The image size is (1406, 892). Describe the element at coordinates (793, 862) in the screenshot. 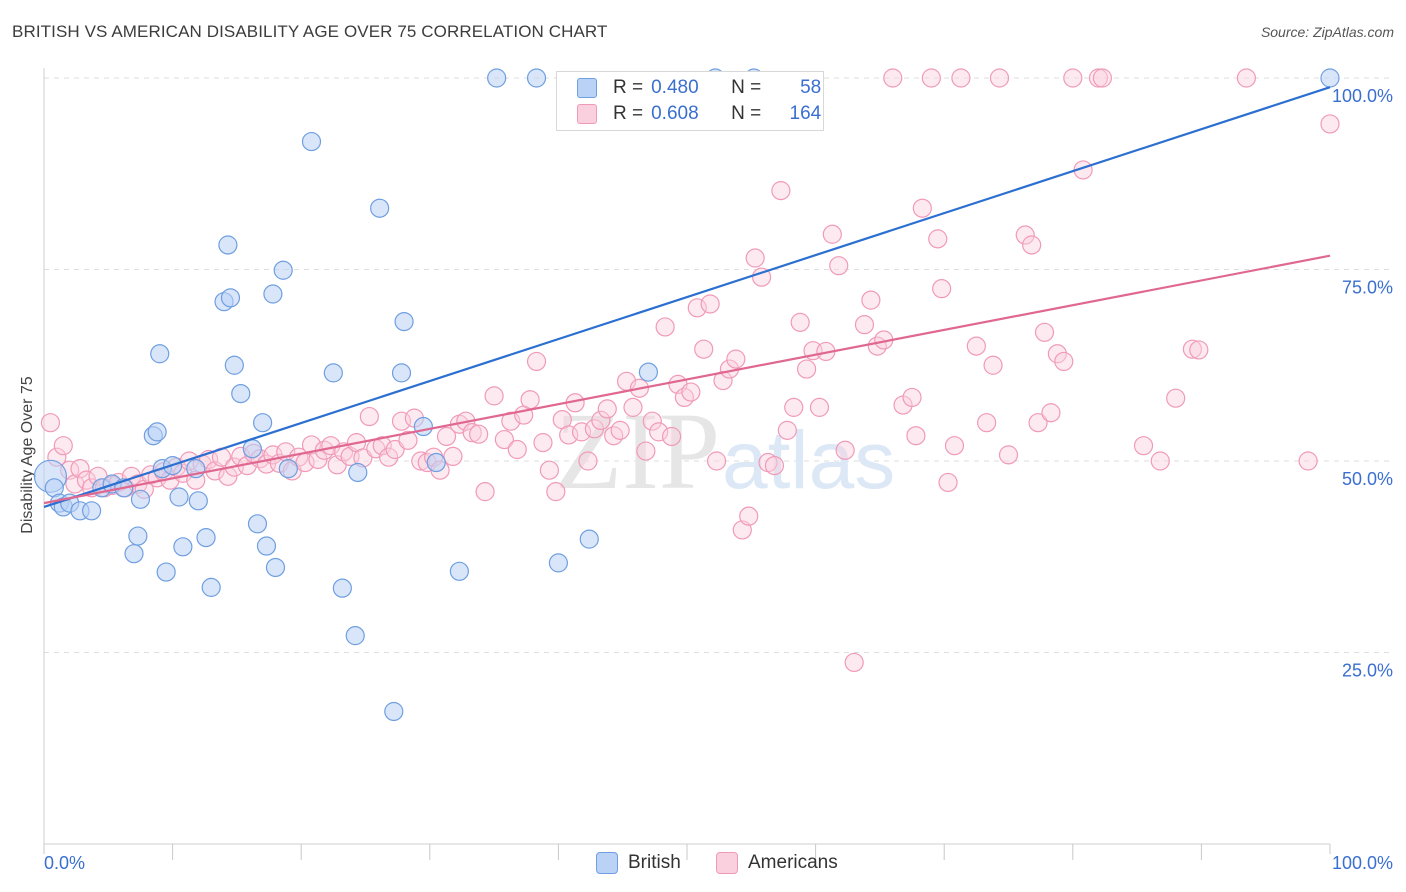

I see `americans-legend-label: Americans` at that location.